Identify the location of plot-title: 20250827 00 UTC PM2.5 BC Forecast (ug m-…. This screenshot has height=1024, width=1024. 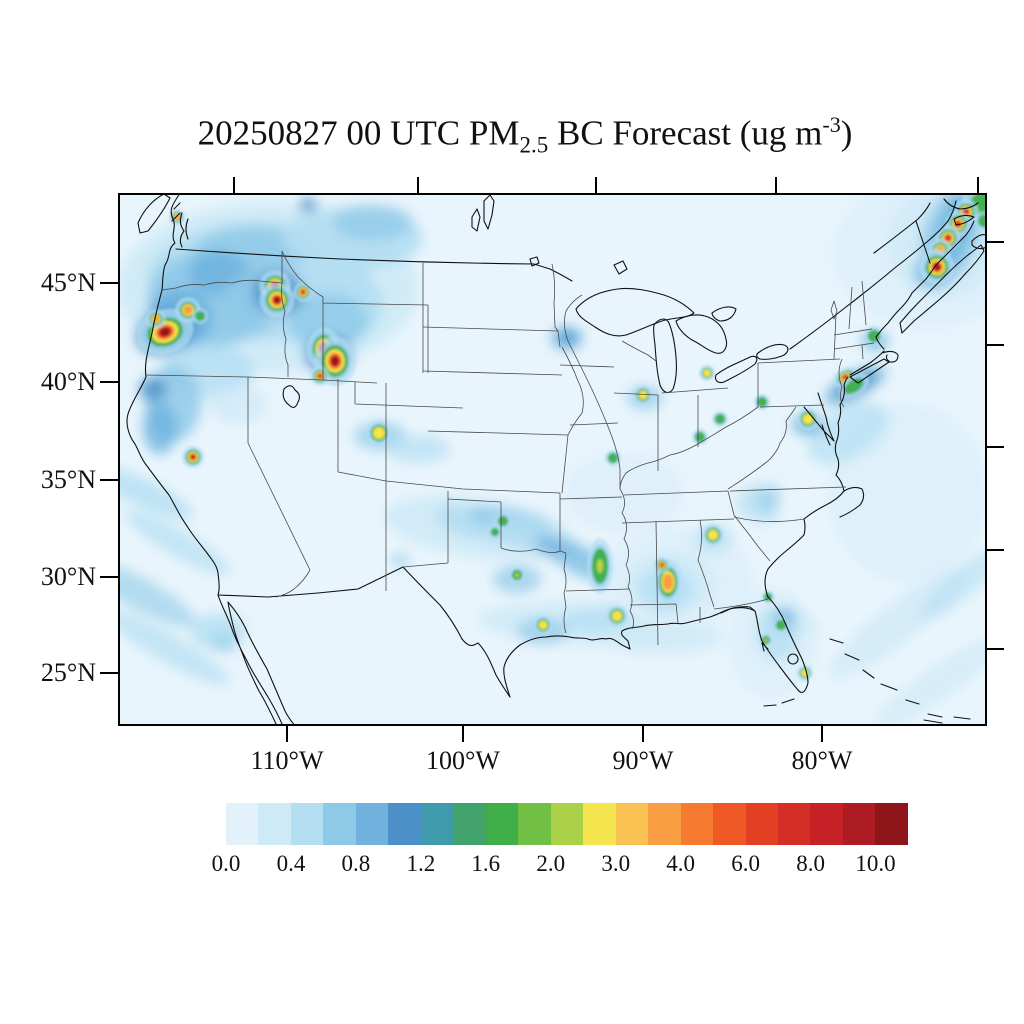
(525, 135).